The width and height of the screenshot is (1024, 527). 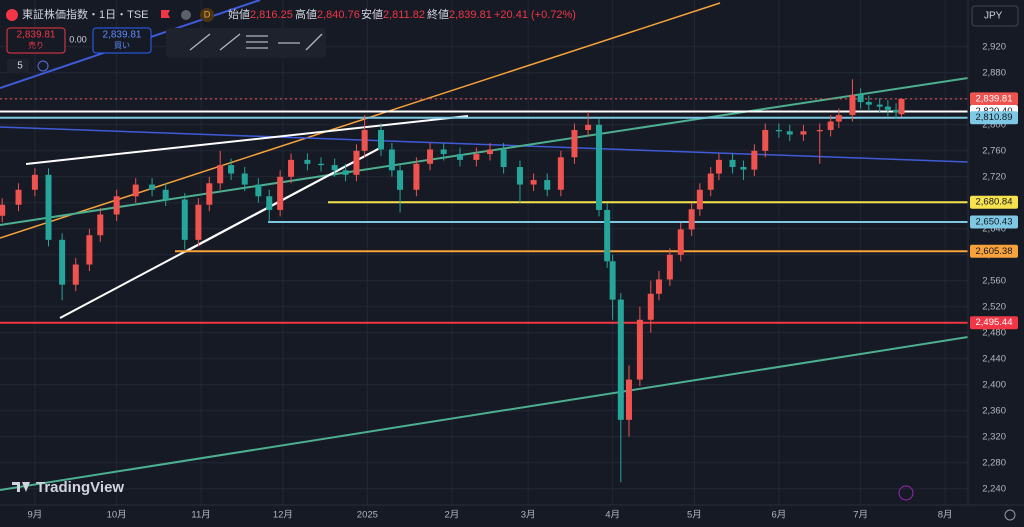 I want to click on high-value: 2,840.76, so click(x=338, y=15).